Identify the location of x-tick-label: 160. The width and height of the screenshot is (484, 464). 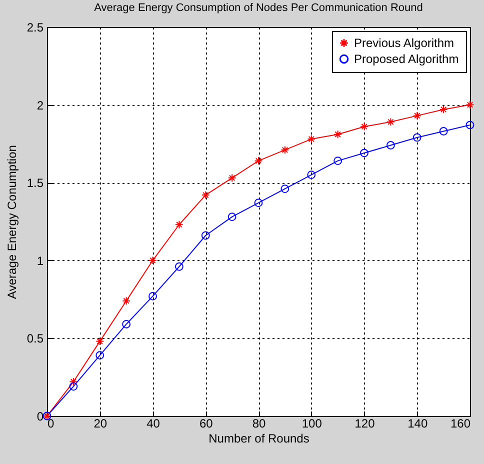
(460, 423).